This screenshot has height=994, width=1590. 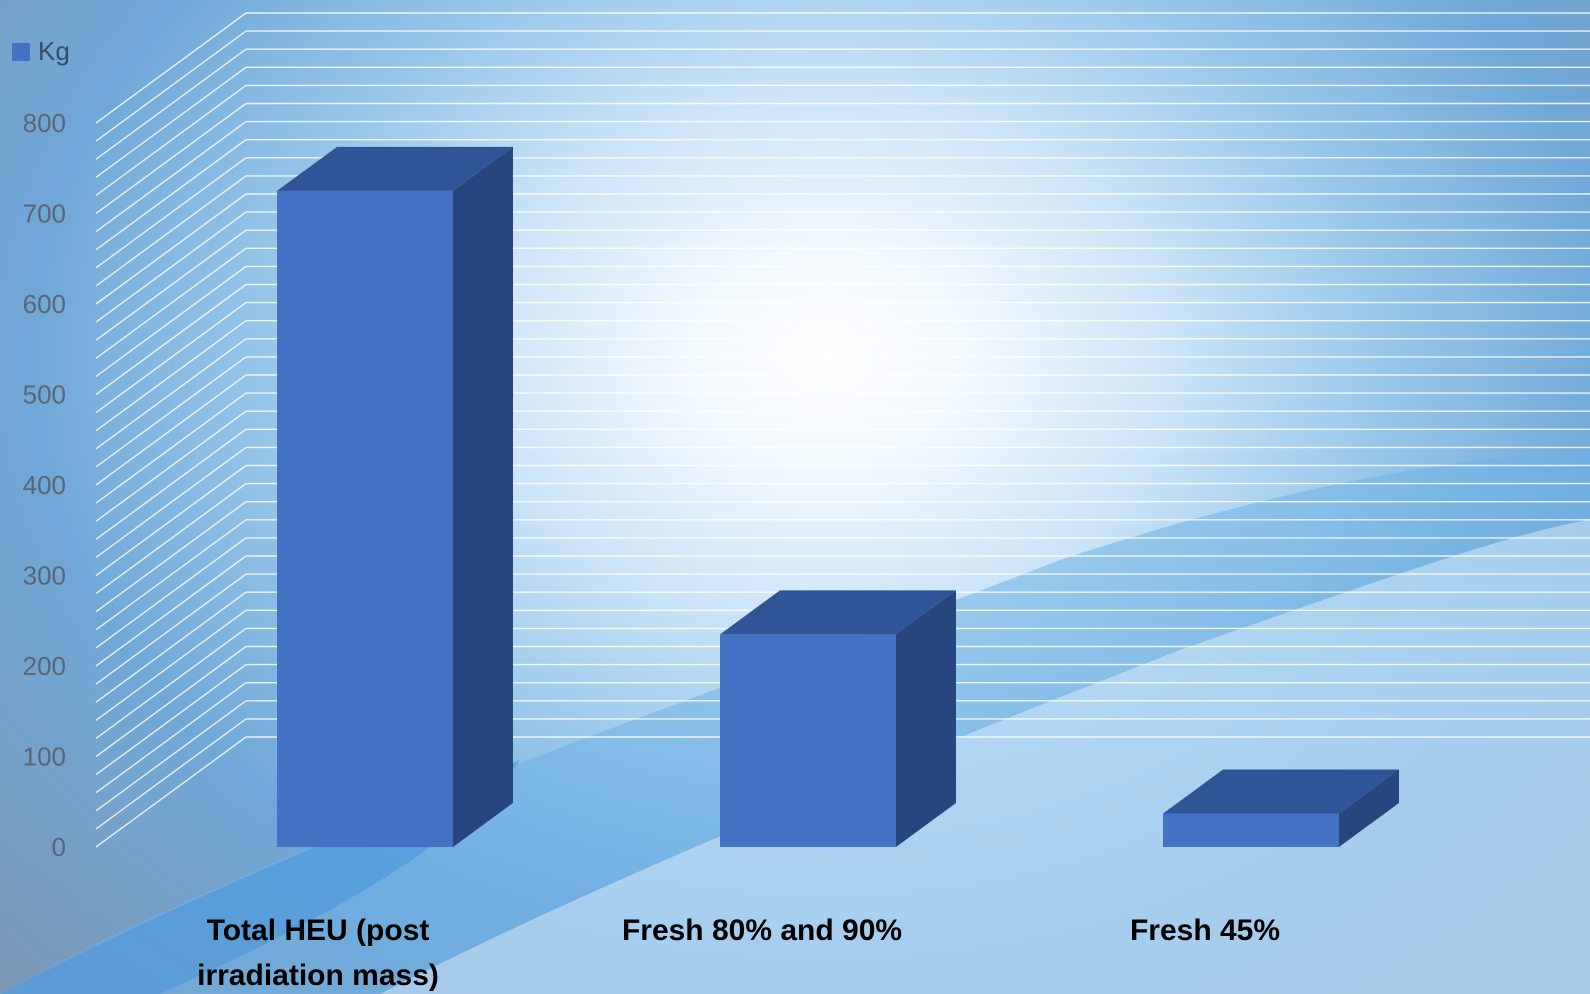 I want to click on x-tick-label: irradiation mass), so click(x=318, y=975).